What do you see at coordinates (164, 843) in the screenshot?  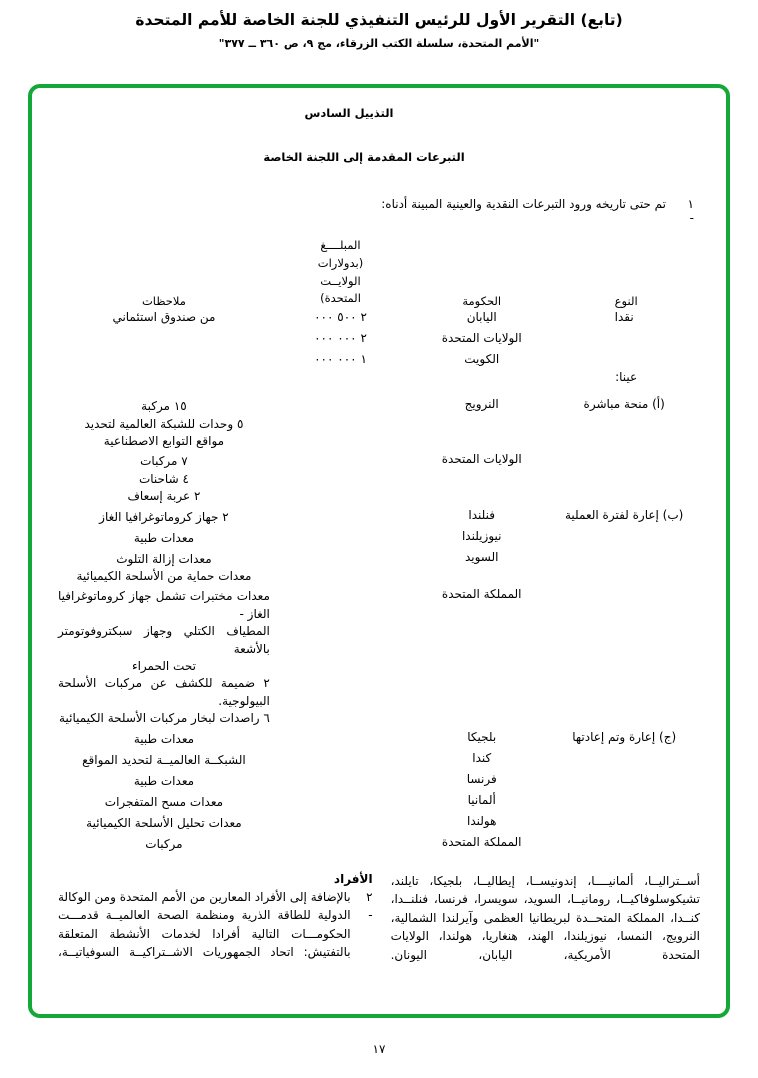 I see `cell-notes: مركبات` at bounding box center [164, 843].